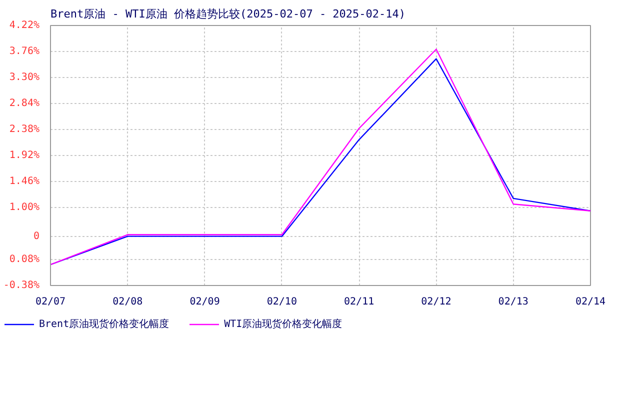 The image size is (640, 400). Describe the element at coordinates (513, 302) in the screenshot. I see `x-tick-label: 02/13` at that location.